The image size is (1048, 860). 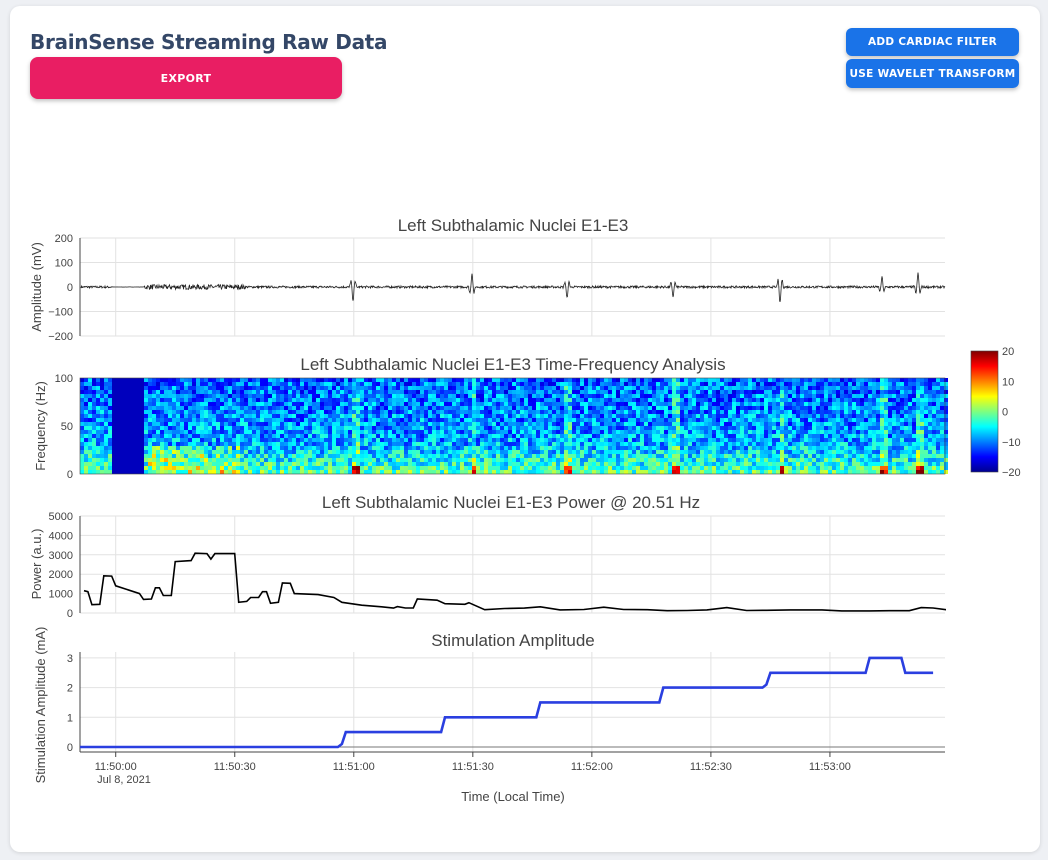 What do you see at coordinates (932, 73) in the screenshot?
I see `use-wavelet-transform-button: USE WAVELET TRANSFORM` at bounding box center [932, 73].